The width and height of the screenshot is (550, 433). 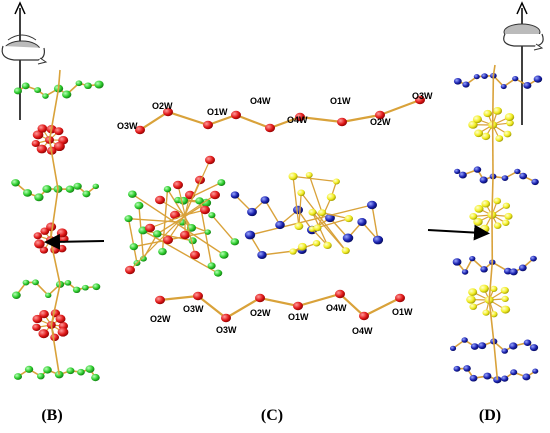 I want to click on water-chain-top: O3W O2W O1W O4W O4W O1W O2W O3W, so click(x=275, y=113).